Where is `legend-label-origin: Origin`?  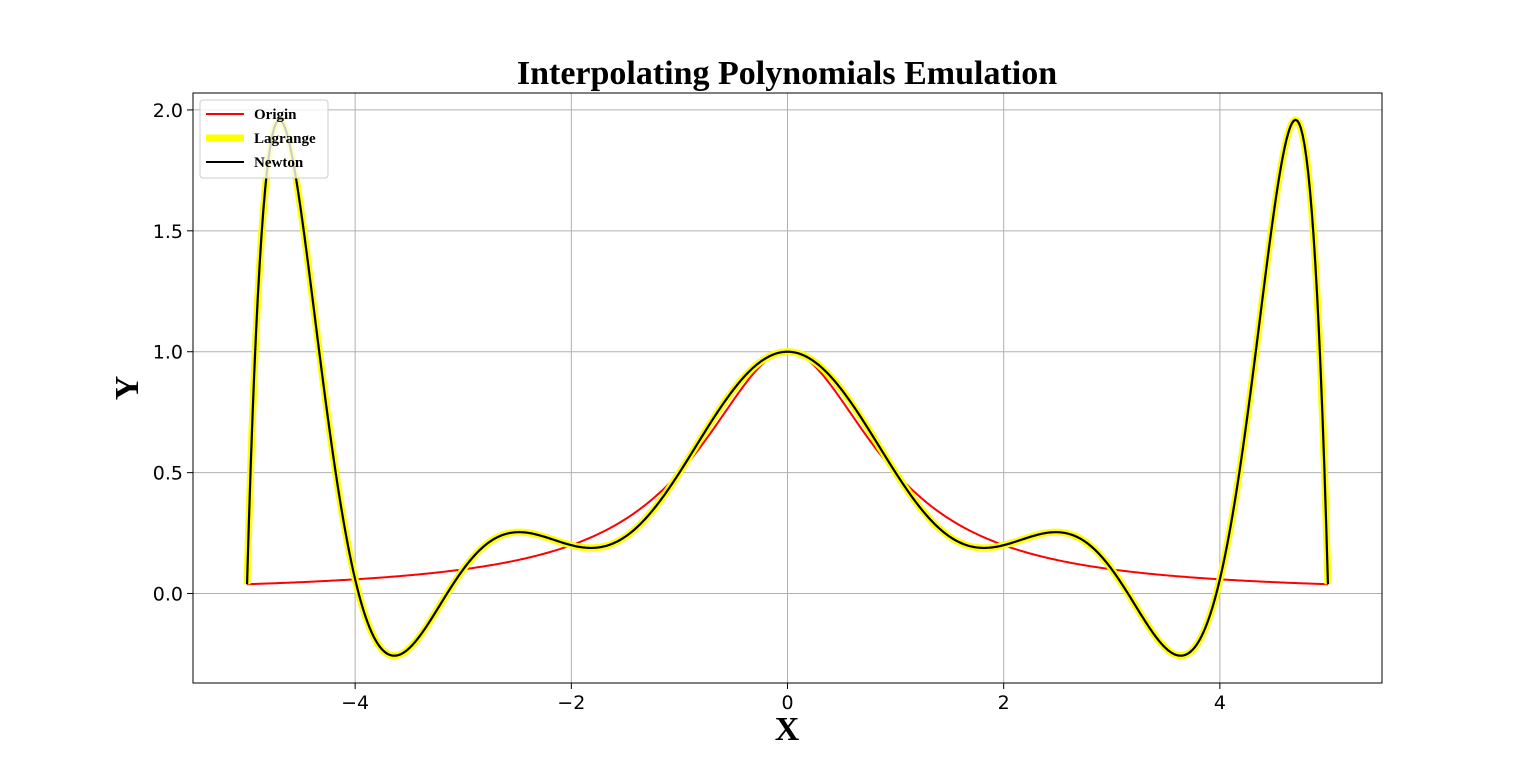 legend-label-origin: Origin is located at coordinates (275, 115).